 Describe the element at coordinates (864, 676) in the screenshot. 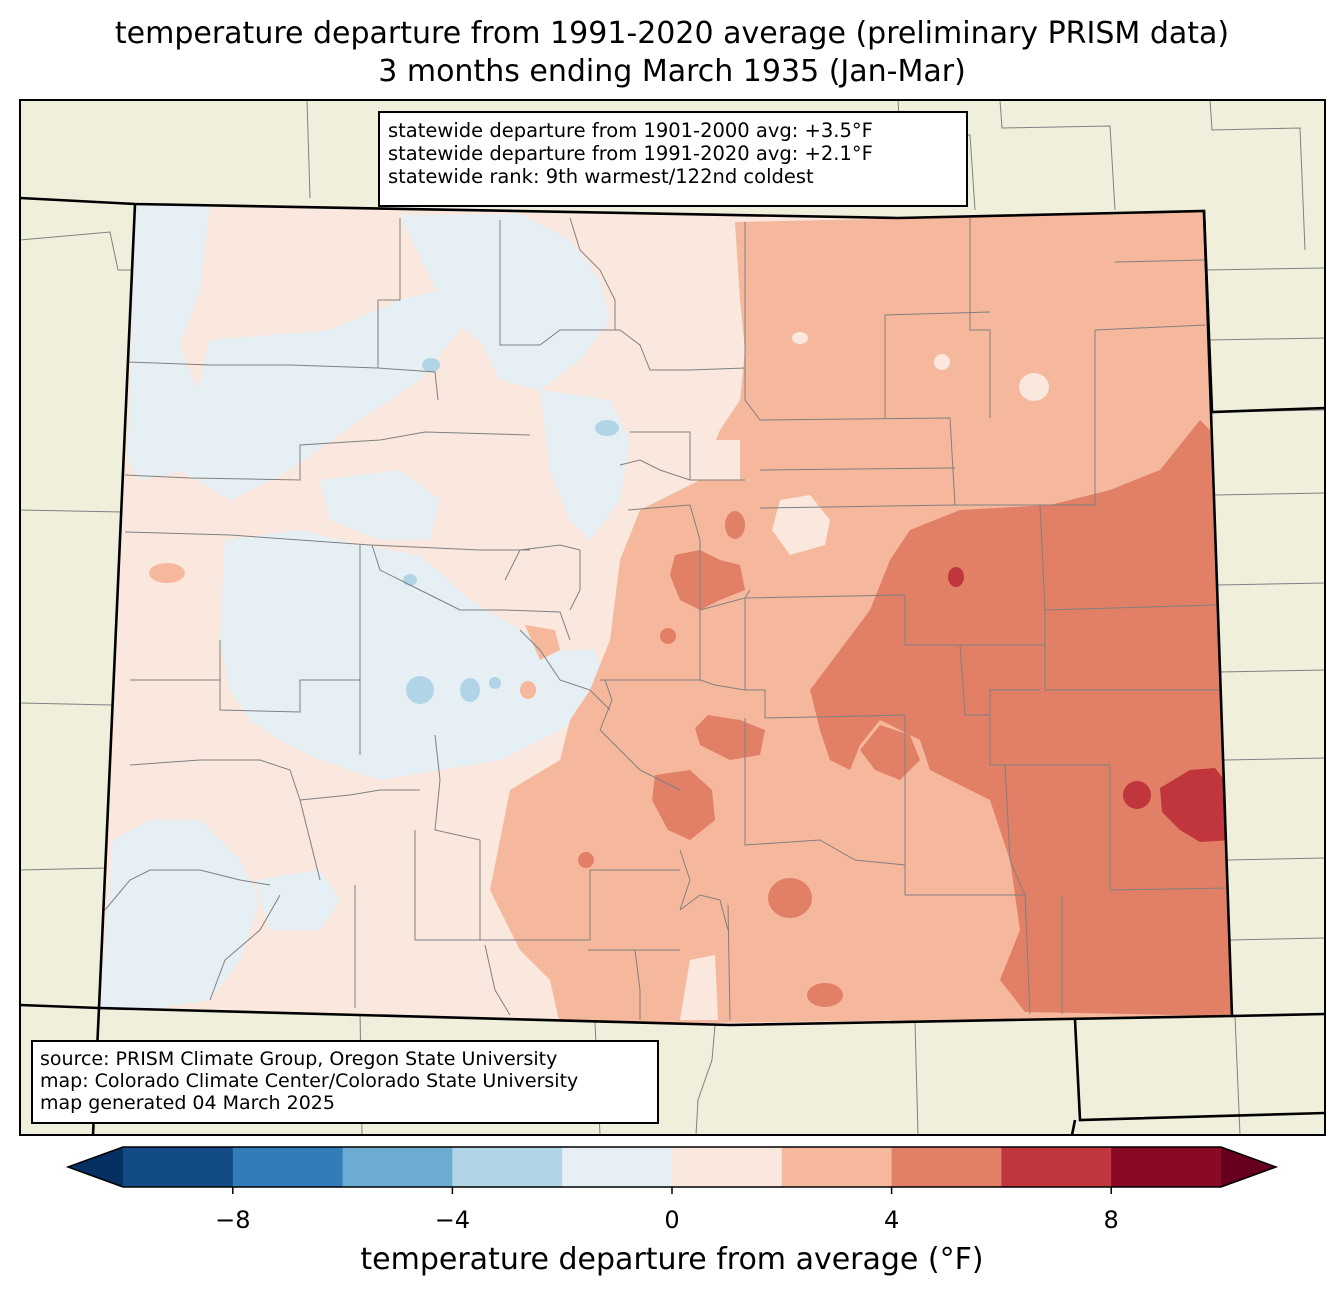

I see `anomaly-0-to-2-inside-warm` at that location.